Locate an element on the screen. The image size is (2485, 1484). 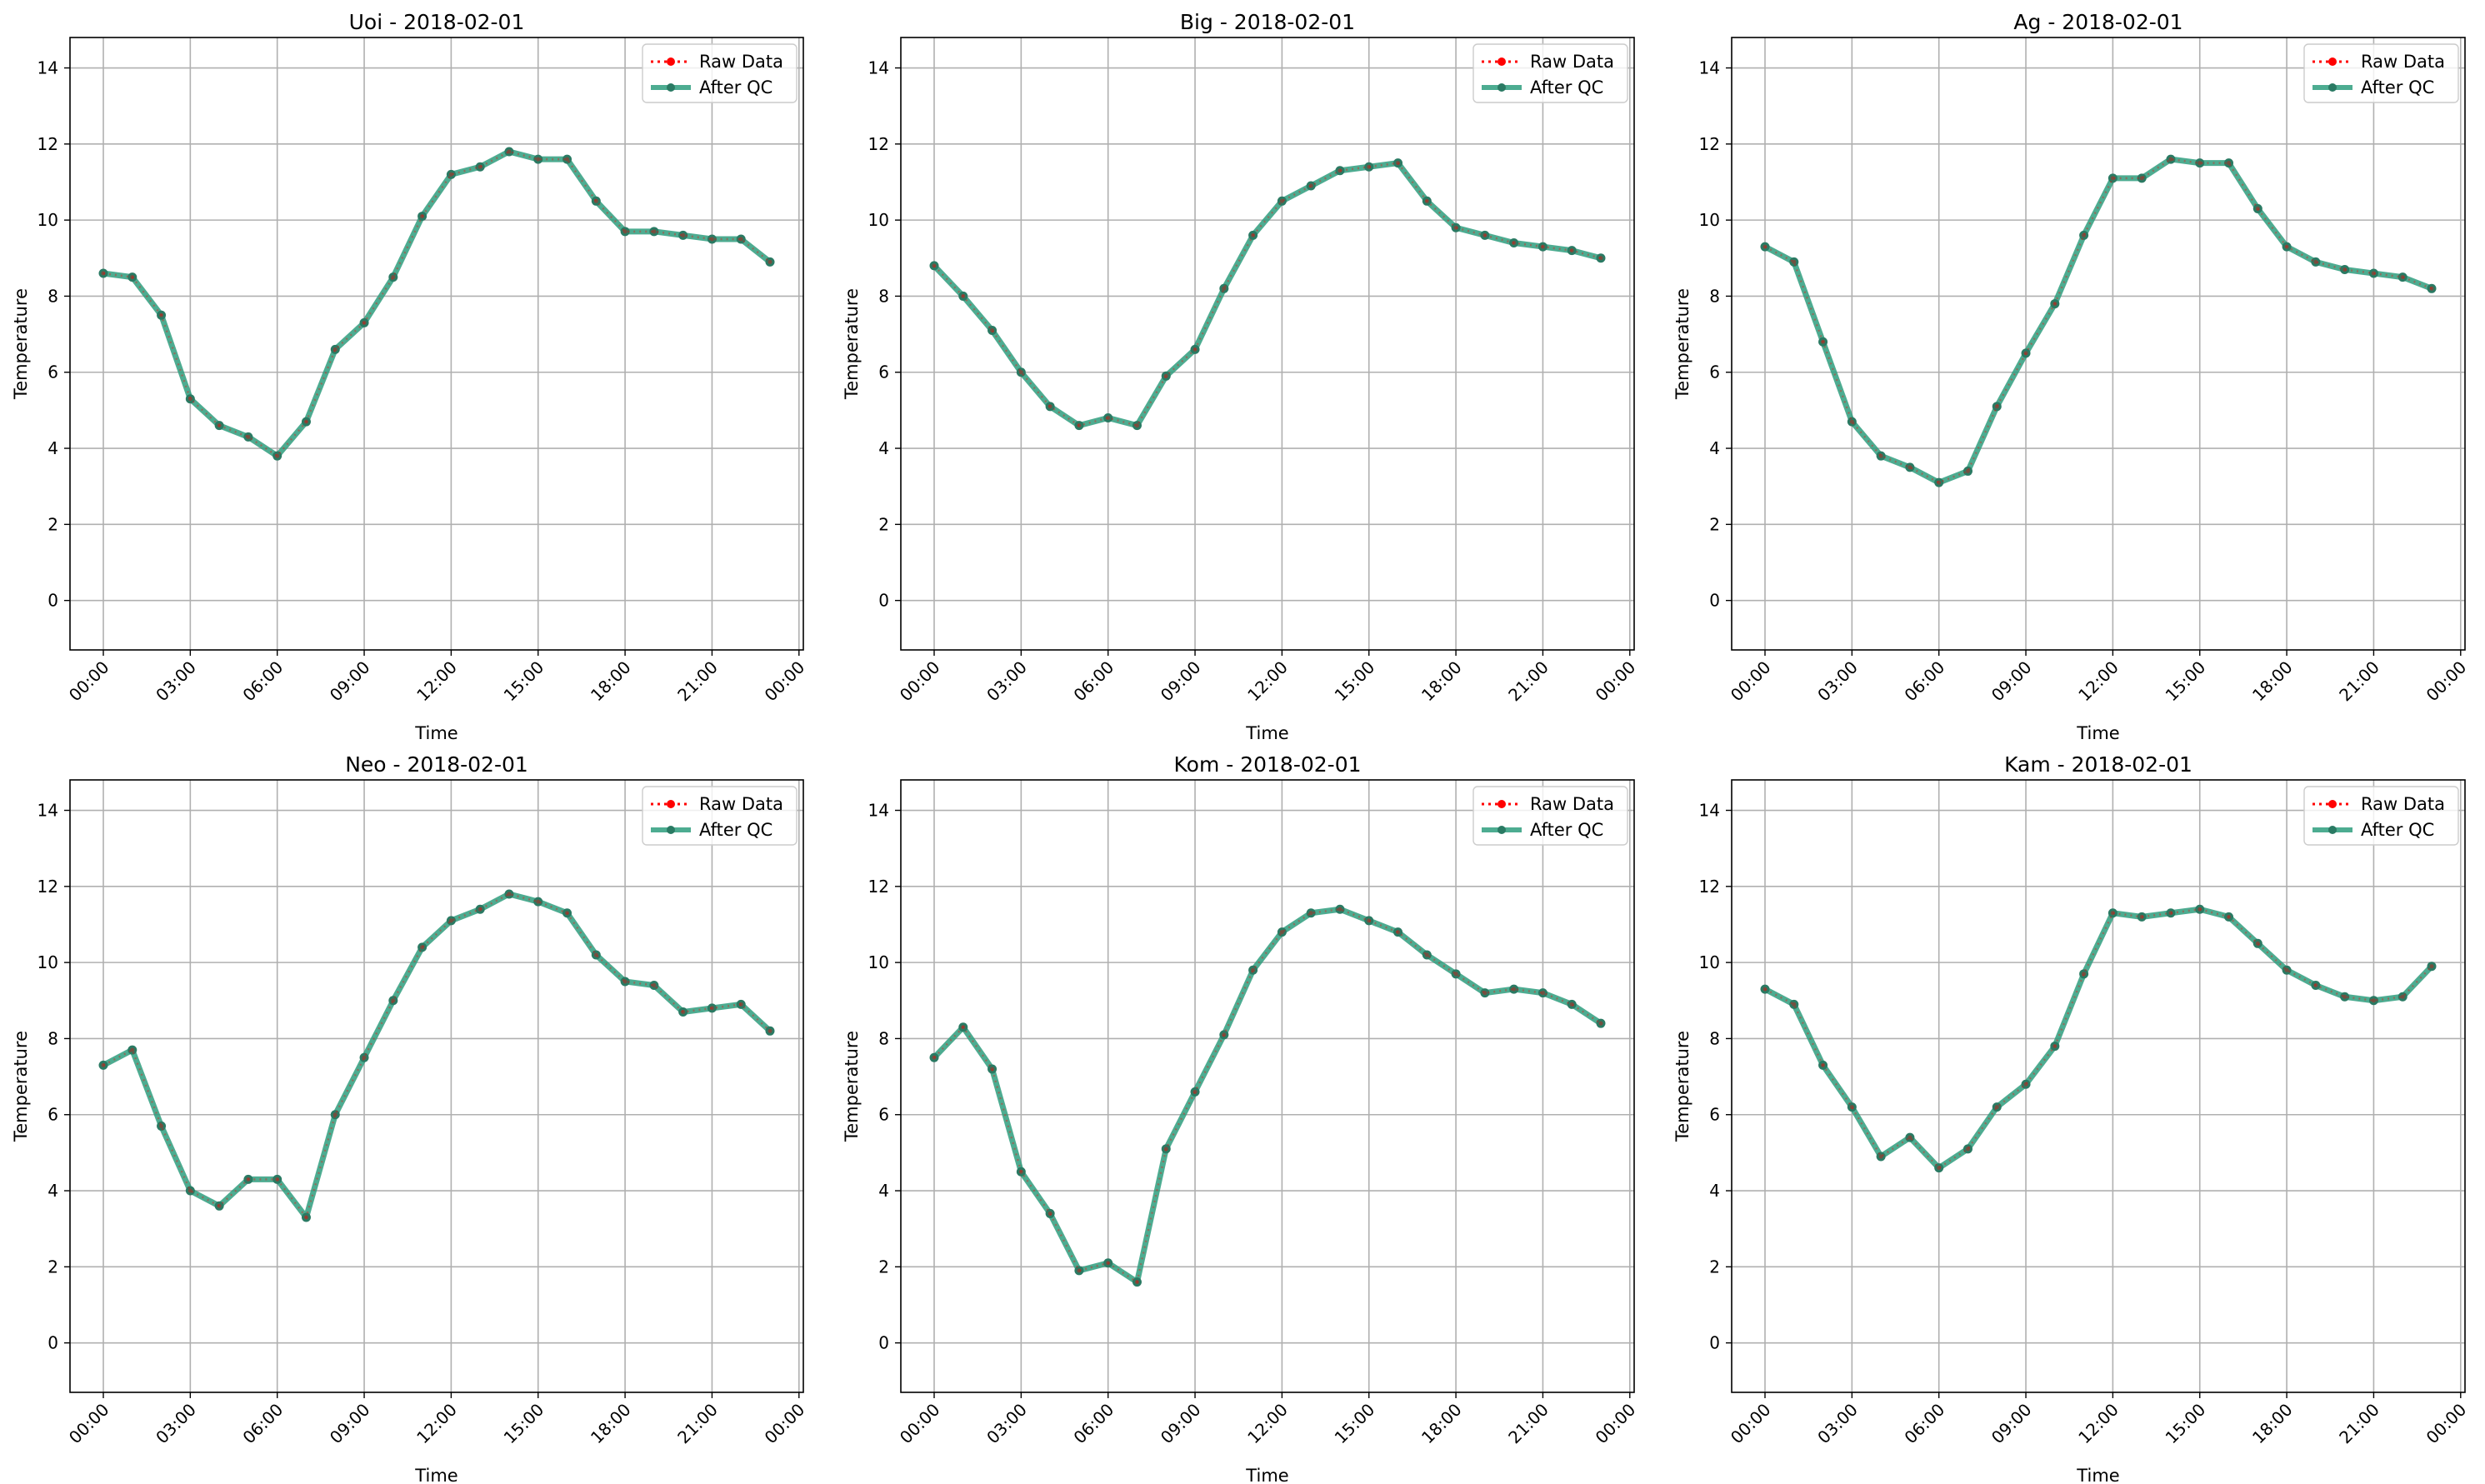
x-tick-label: 15:00 is located at coordinates (524, 1424).